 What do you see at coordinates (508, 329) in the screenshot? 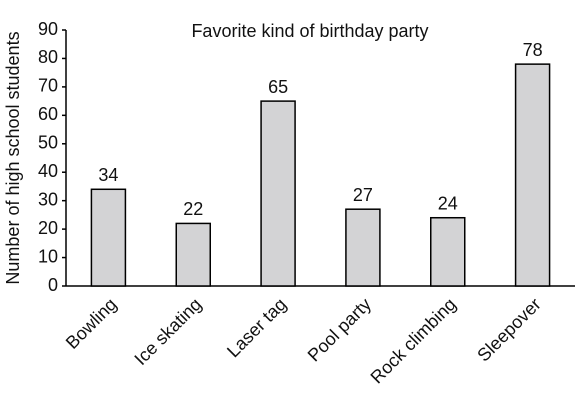
I see `x-tick-label: Sleepover` at bounding box center [508, 329].